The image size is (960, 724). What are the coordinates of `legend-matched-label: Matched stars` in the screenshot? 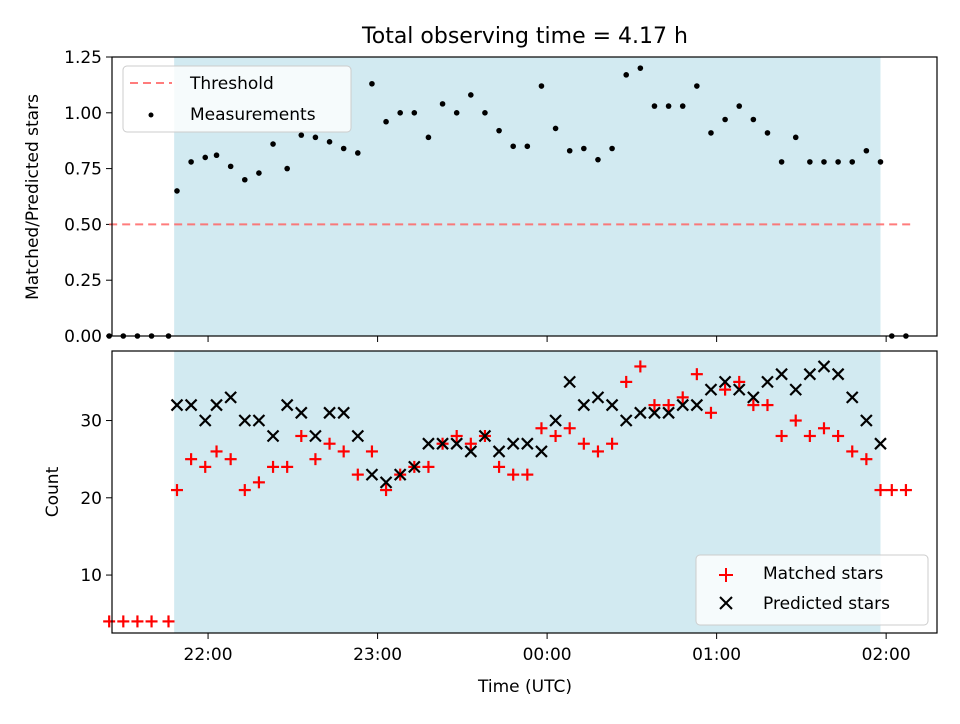 It's located at (823, 574).